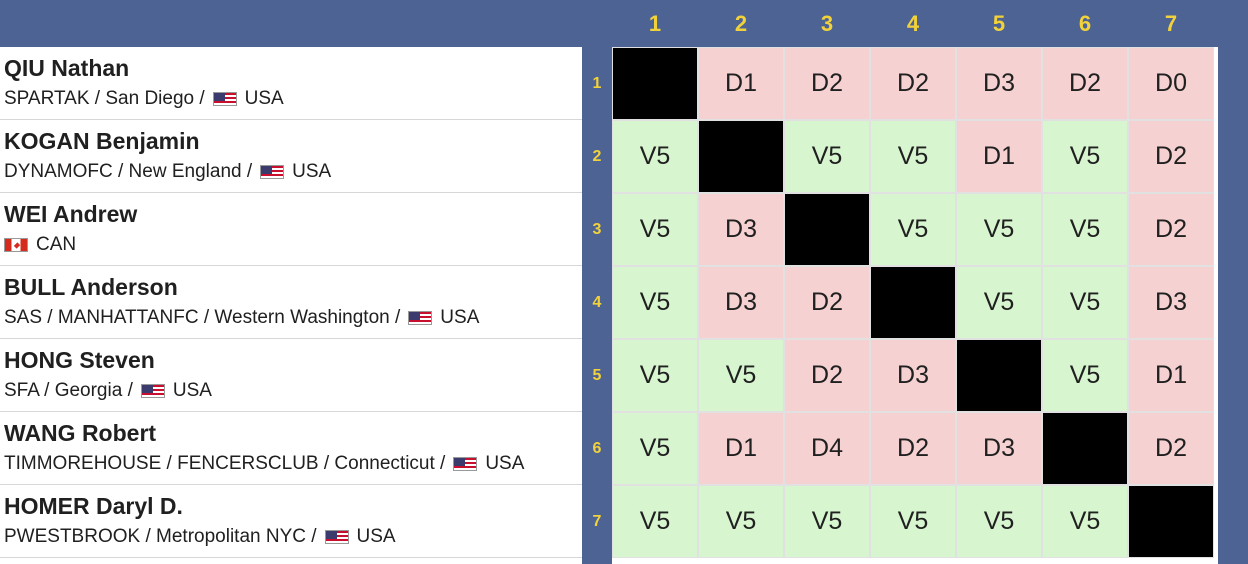 This screenshot has width=1248, height=564. Describe the element at coordinates (597, 156) in the screenshot. I see `row-number-2: 2` at that location.